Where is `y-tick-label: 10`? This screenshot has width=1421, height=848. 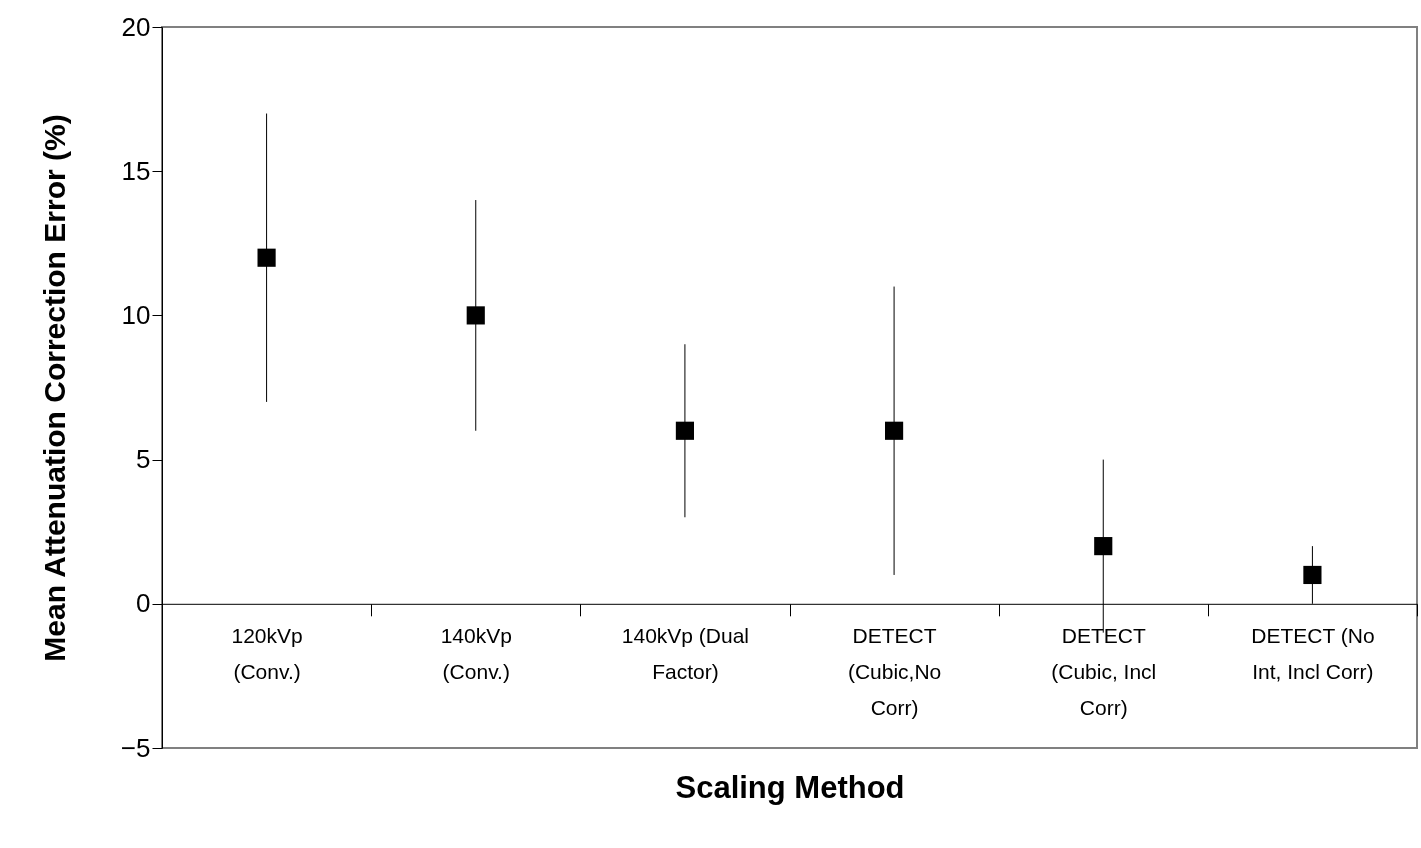
y-tick-label: 10 is located at coordinates (136, 314).